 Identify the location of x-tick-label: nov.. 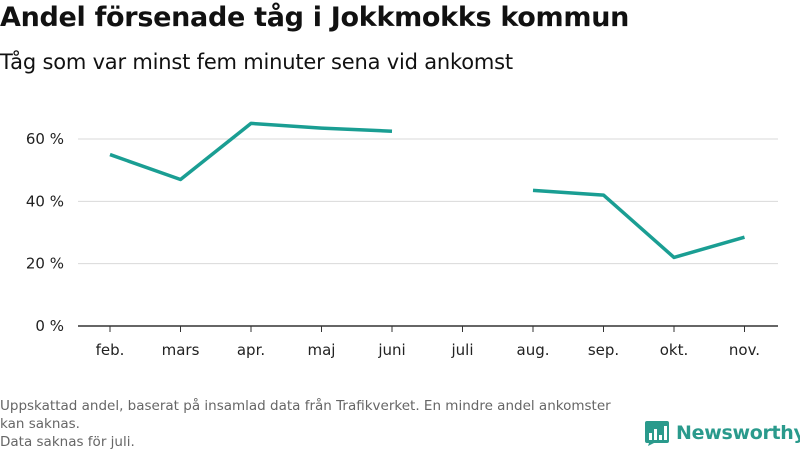
(744, 350).